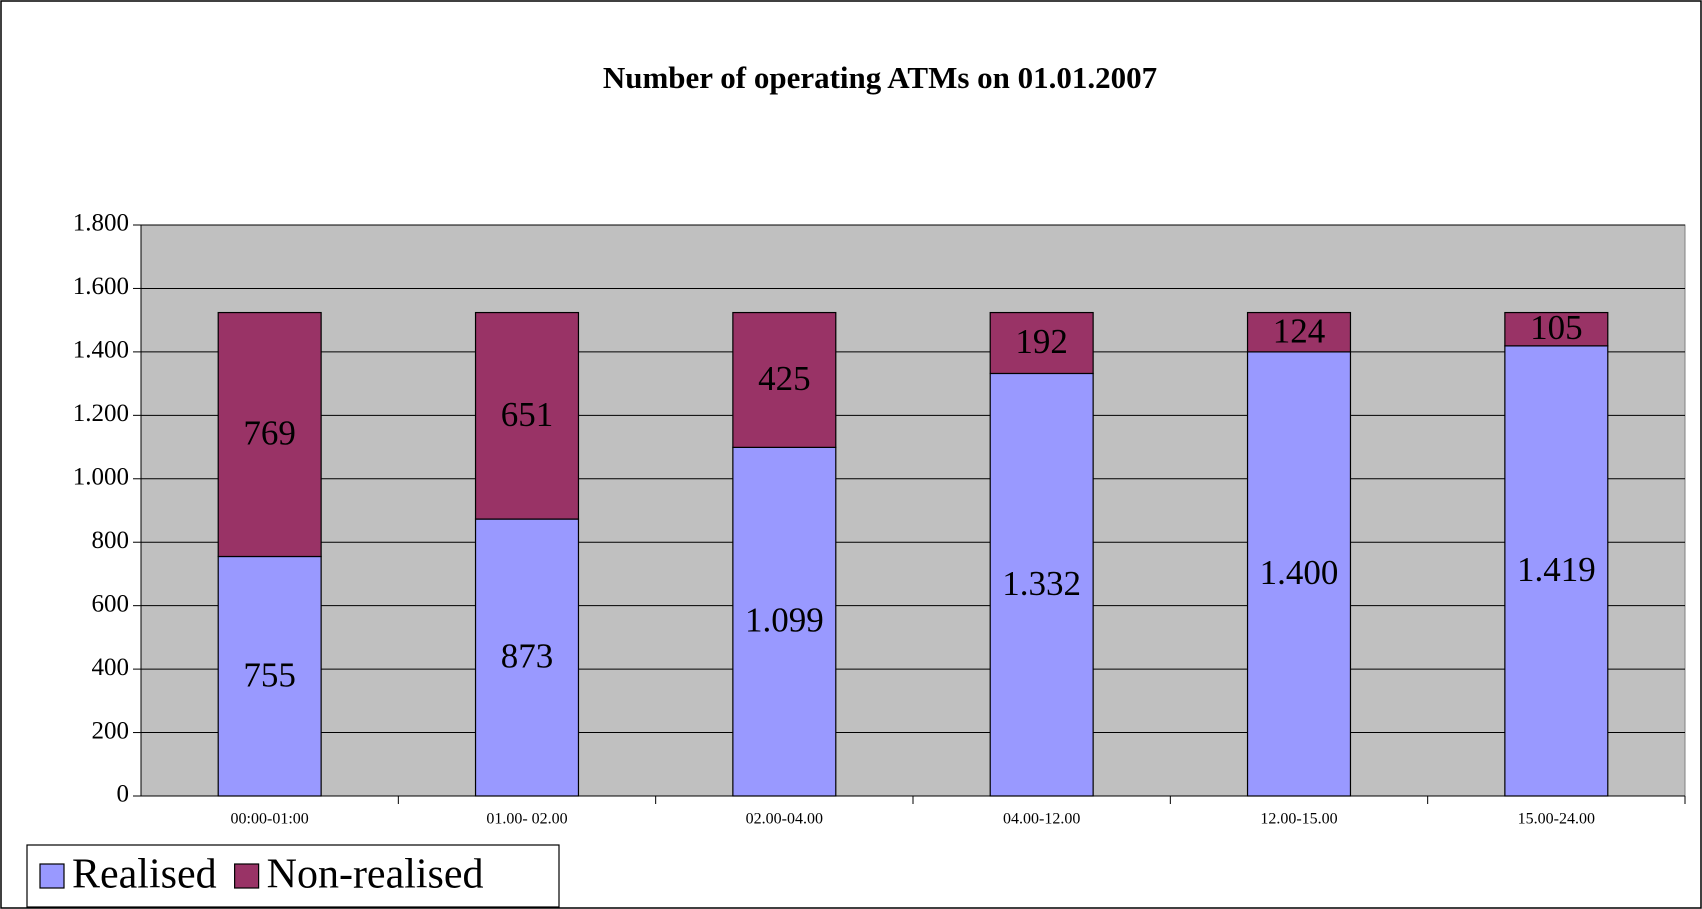 This screenshot has width=1702, height=909. I want to click on y-tick-label: 200, so click(111, 730).